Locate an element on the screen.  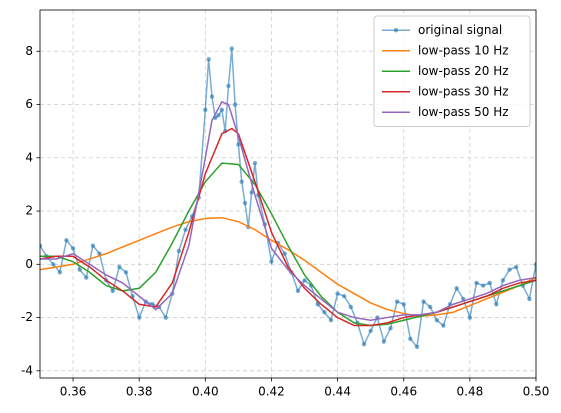
x-tick-label: 0.46 is located at coordinates (403, 392).